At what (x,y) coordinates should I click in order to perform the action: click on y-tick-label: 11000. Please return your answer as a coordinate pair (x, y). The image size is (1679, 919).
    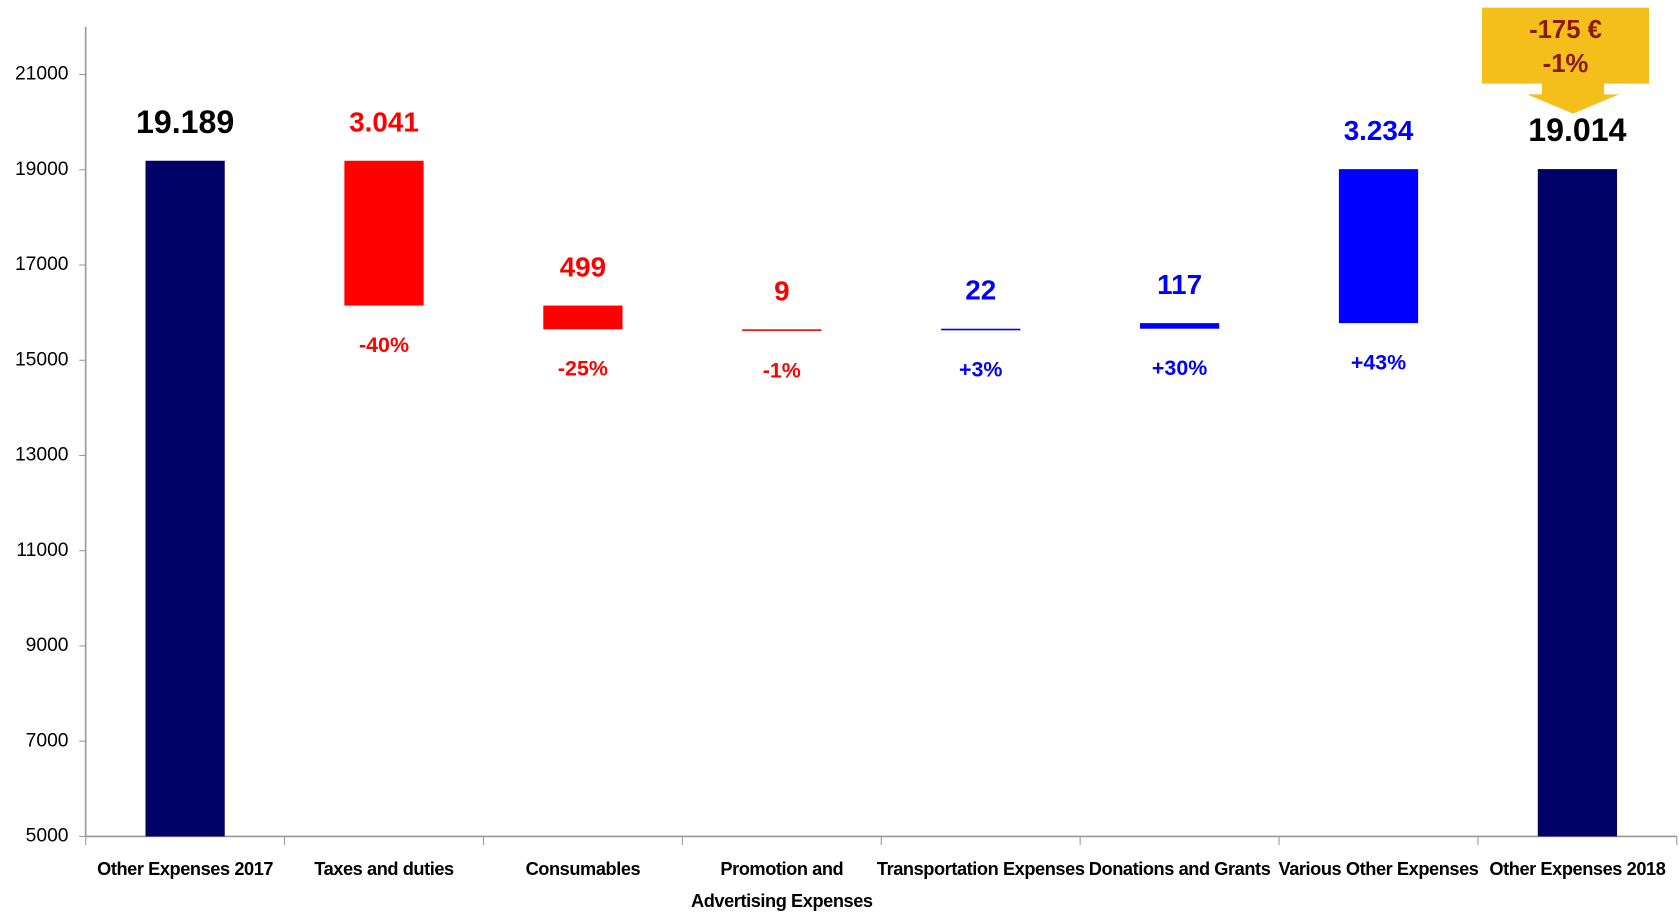
    Looking at the image, I should click on (42, 550).